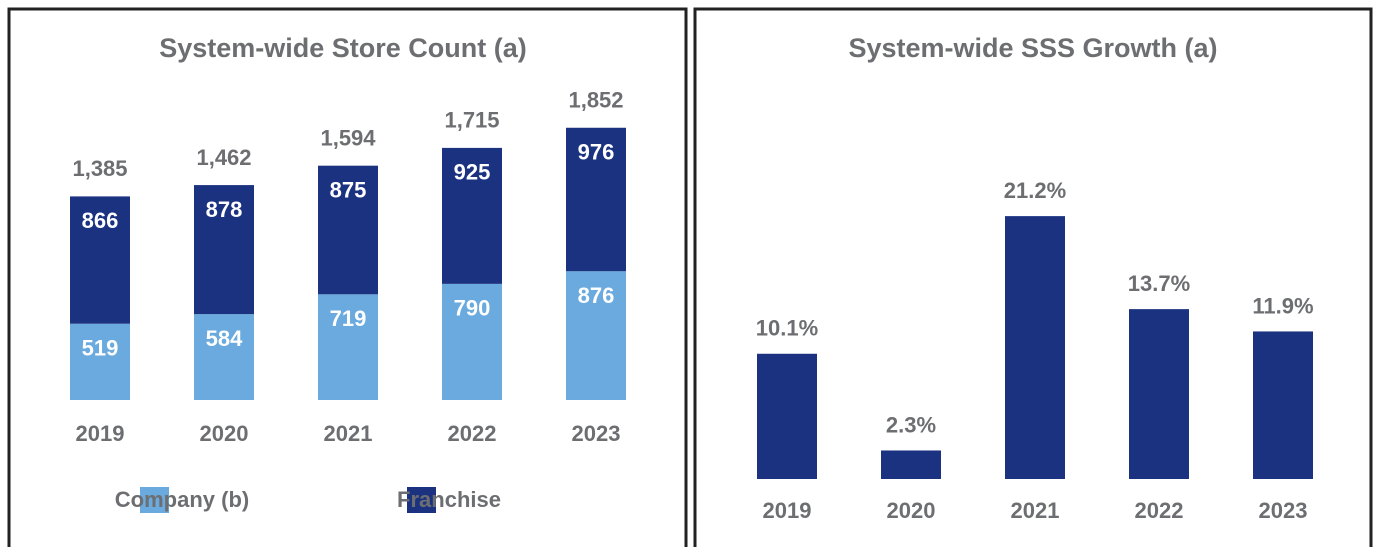 The width and height of the screenshot is (1378, 547). I want to click on segment-label: 976, so click(596, 152).